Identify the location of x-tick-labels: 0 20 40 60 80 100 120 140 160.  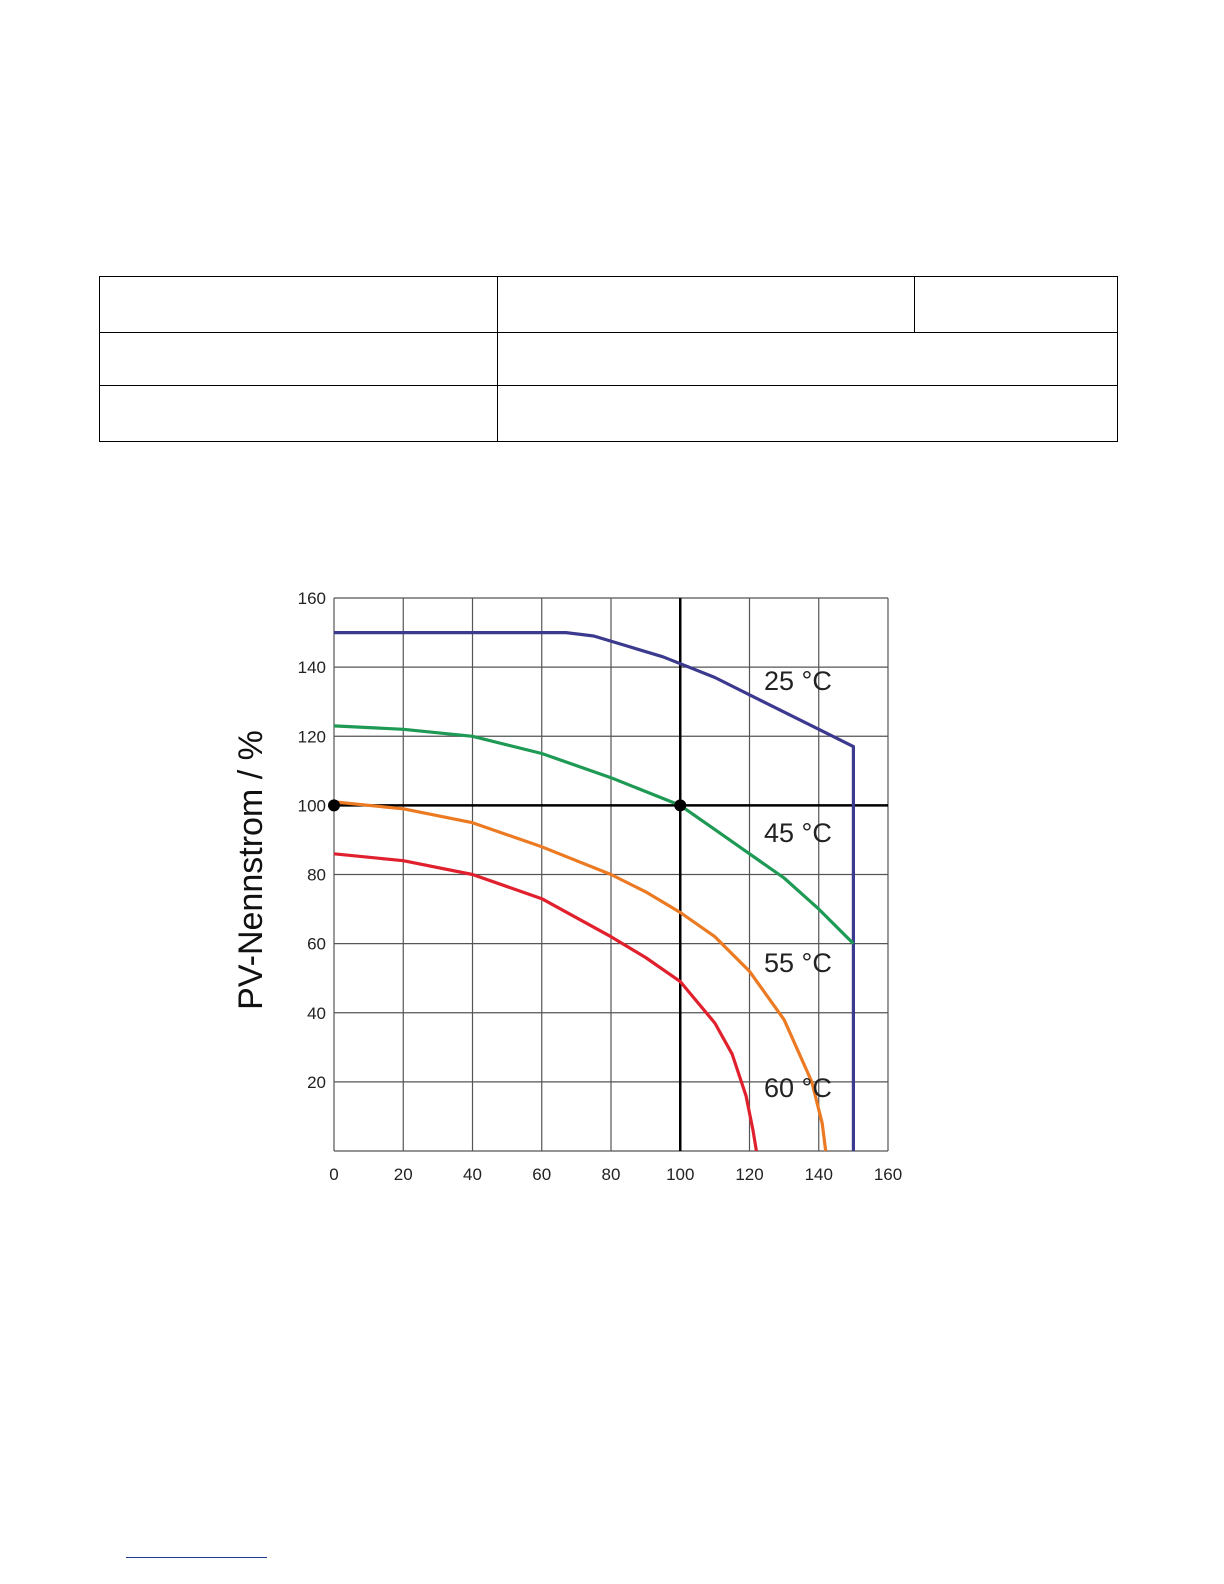
(615, 1174).